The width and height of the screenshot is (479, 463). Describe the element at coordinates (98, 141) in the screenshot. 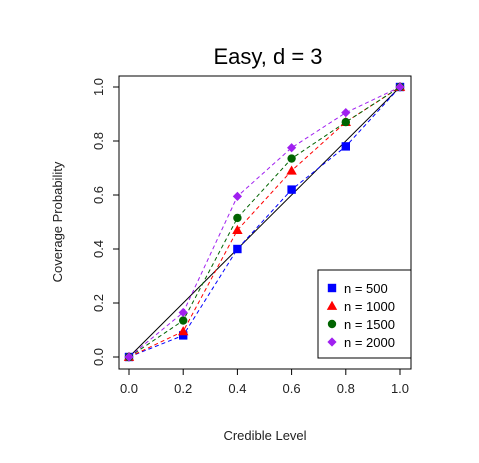

I see `y-tick-label: 0.8` at that location.